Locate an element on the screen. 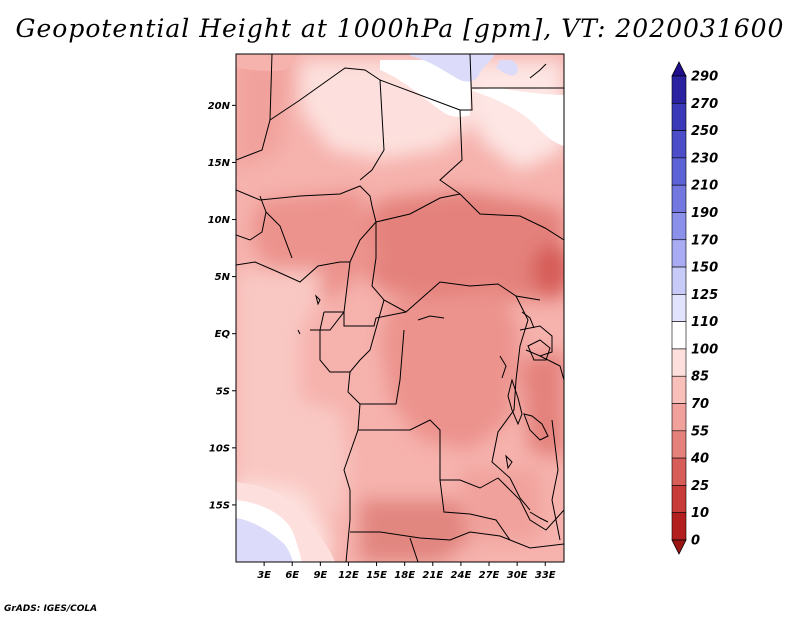 The height and width of the screenshot is (618, 800). latitude-axis: 20N 15N 10N 5N EQ 5S 10S 15S is located at coordinates (222, 306).